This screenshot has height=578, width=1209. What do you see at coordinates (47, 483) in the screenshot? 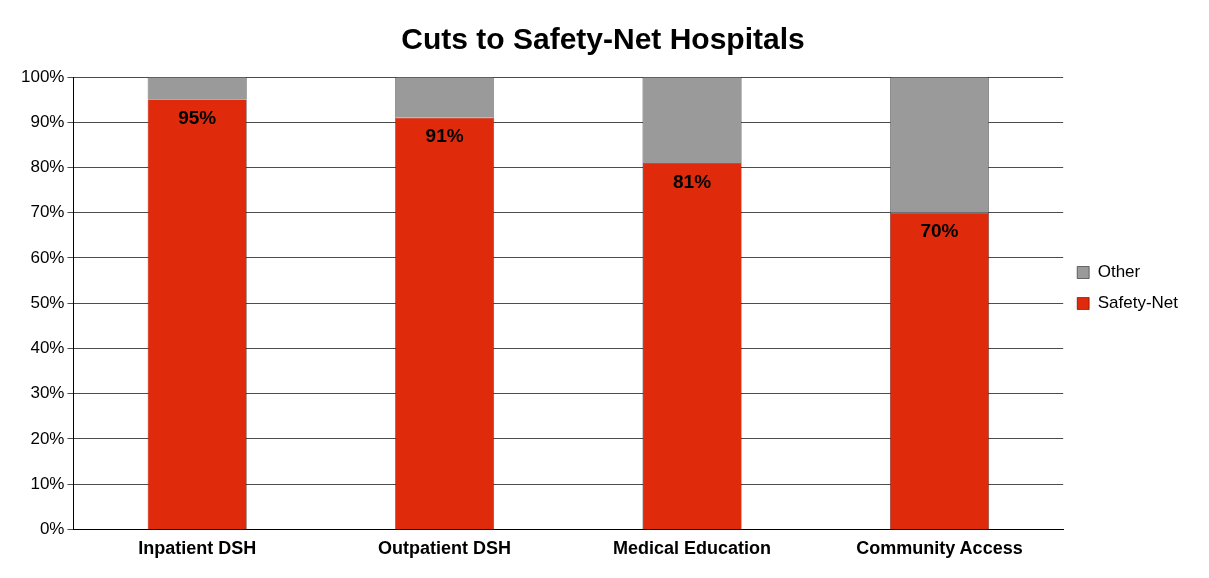
I see `y-tick-label: 10%` at bounding box center [47, 483].